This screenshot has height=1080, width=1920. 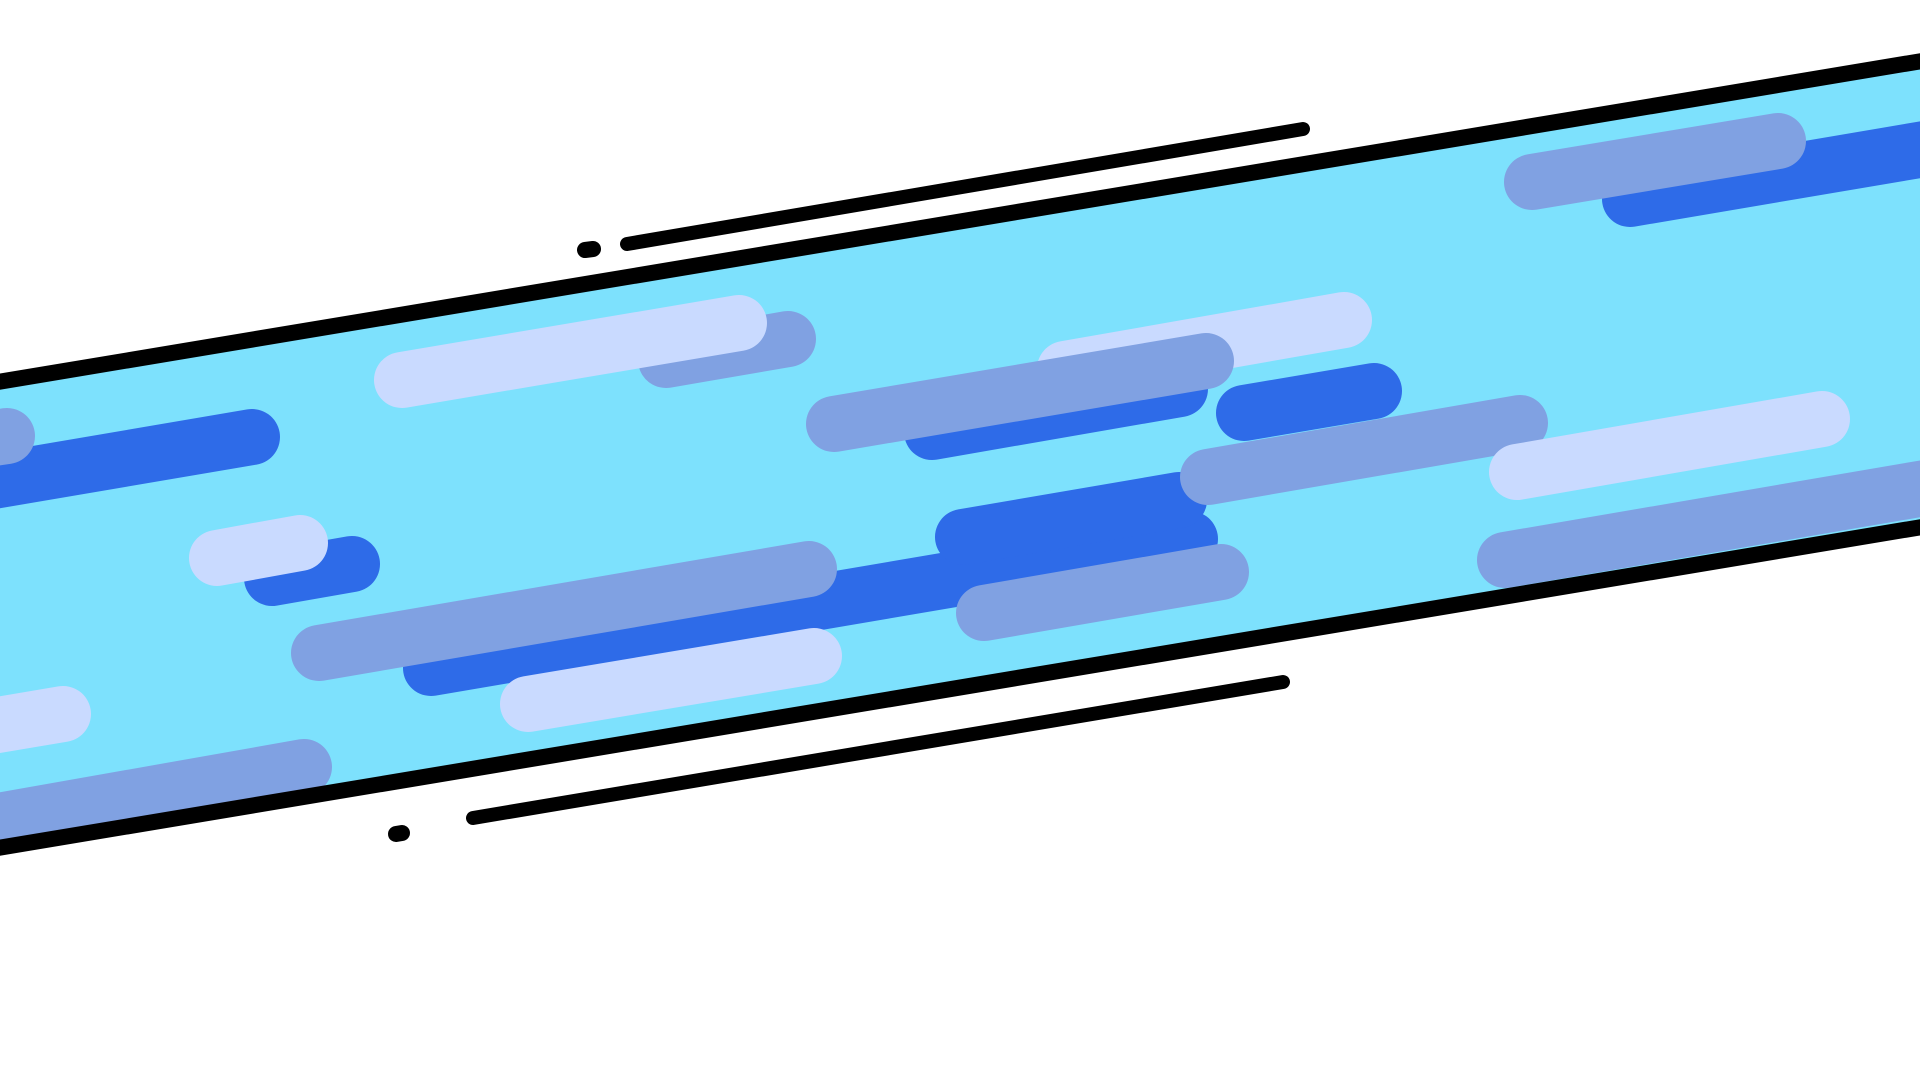 What do you see at coordinates (878, 750) in the screenshot?
I see `speed-line-bottom` at bounding box center [878, 750].